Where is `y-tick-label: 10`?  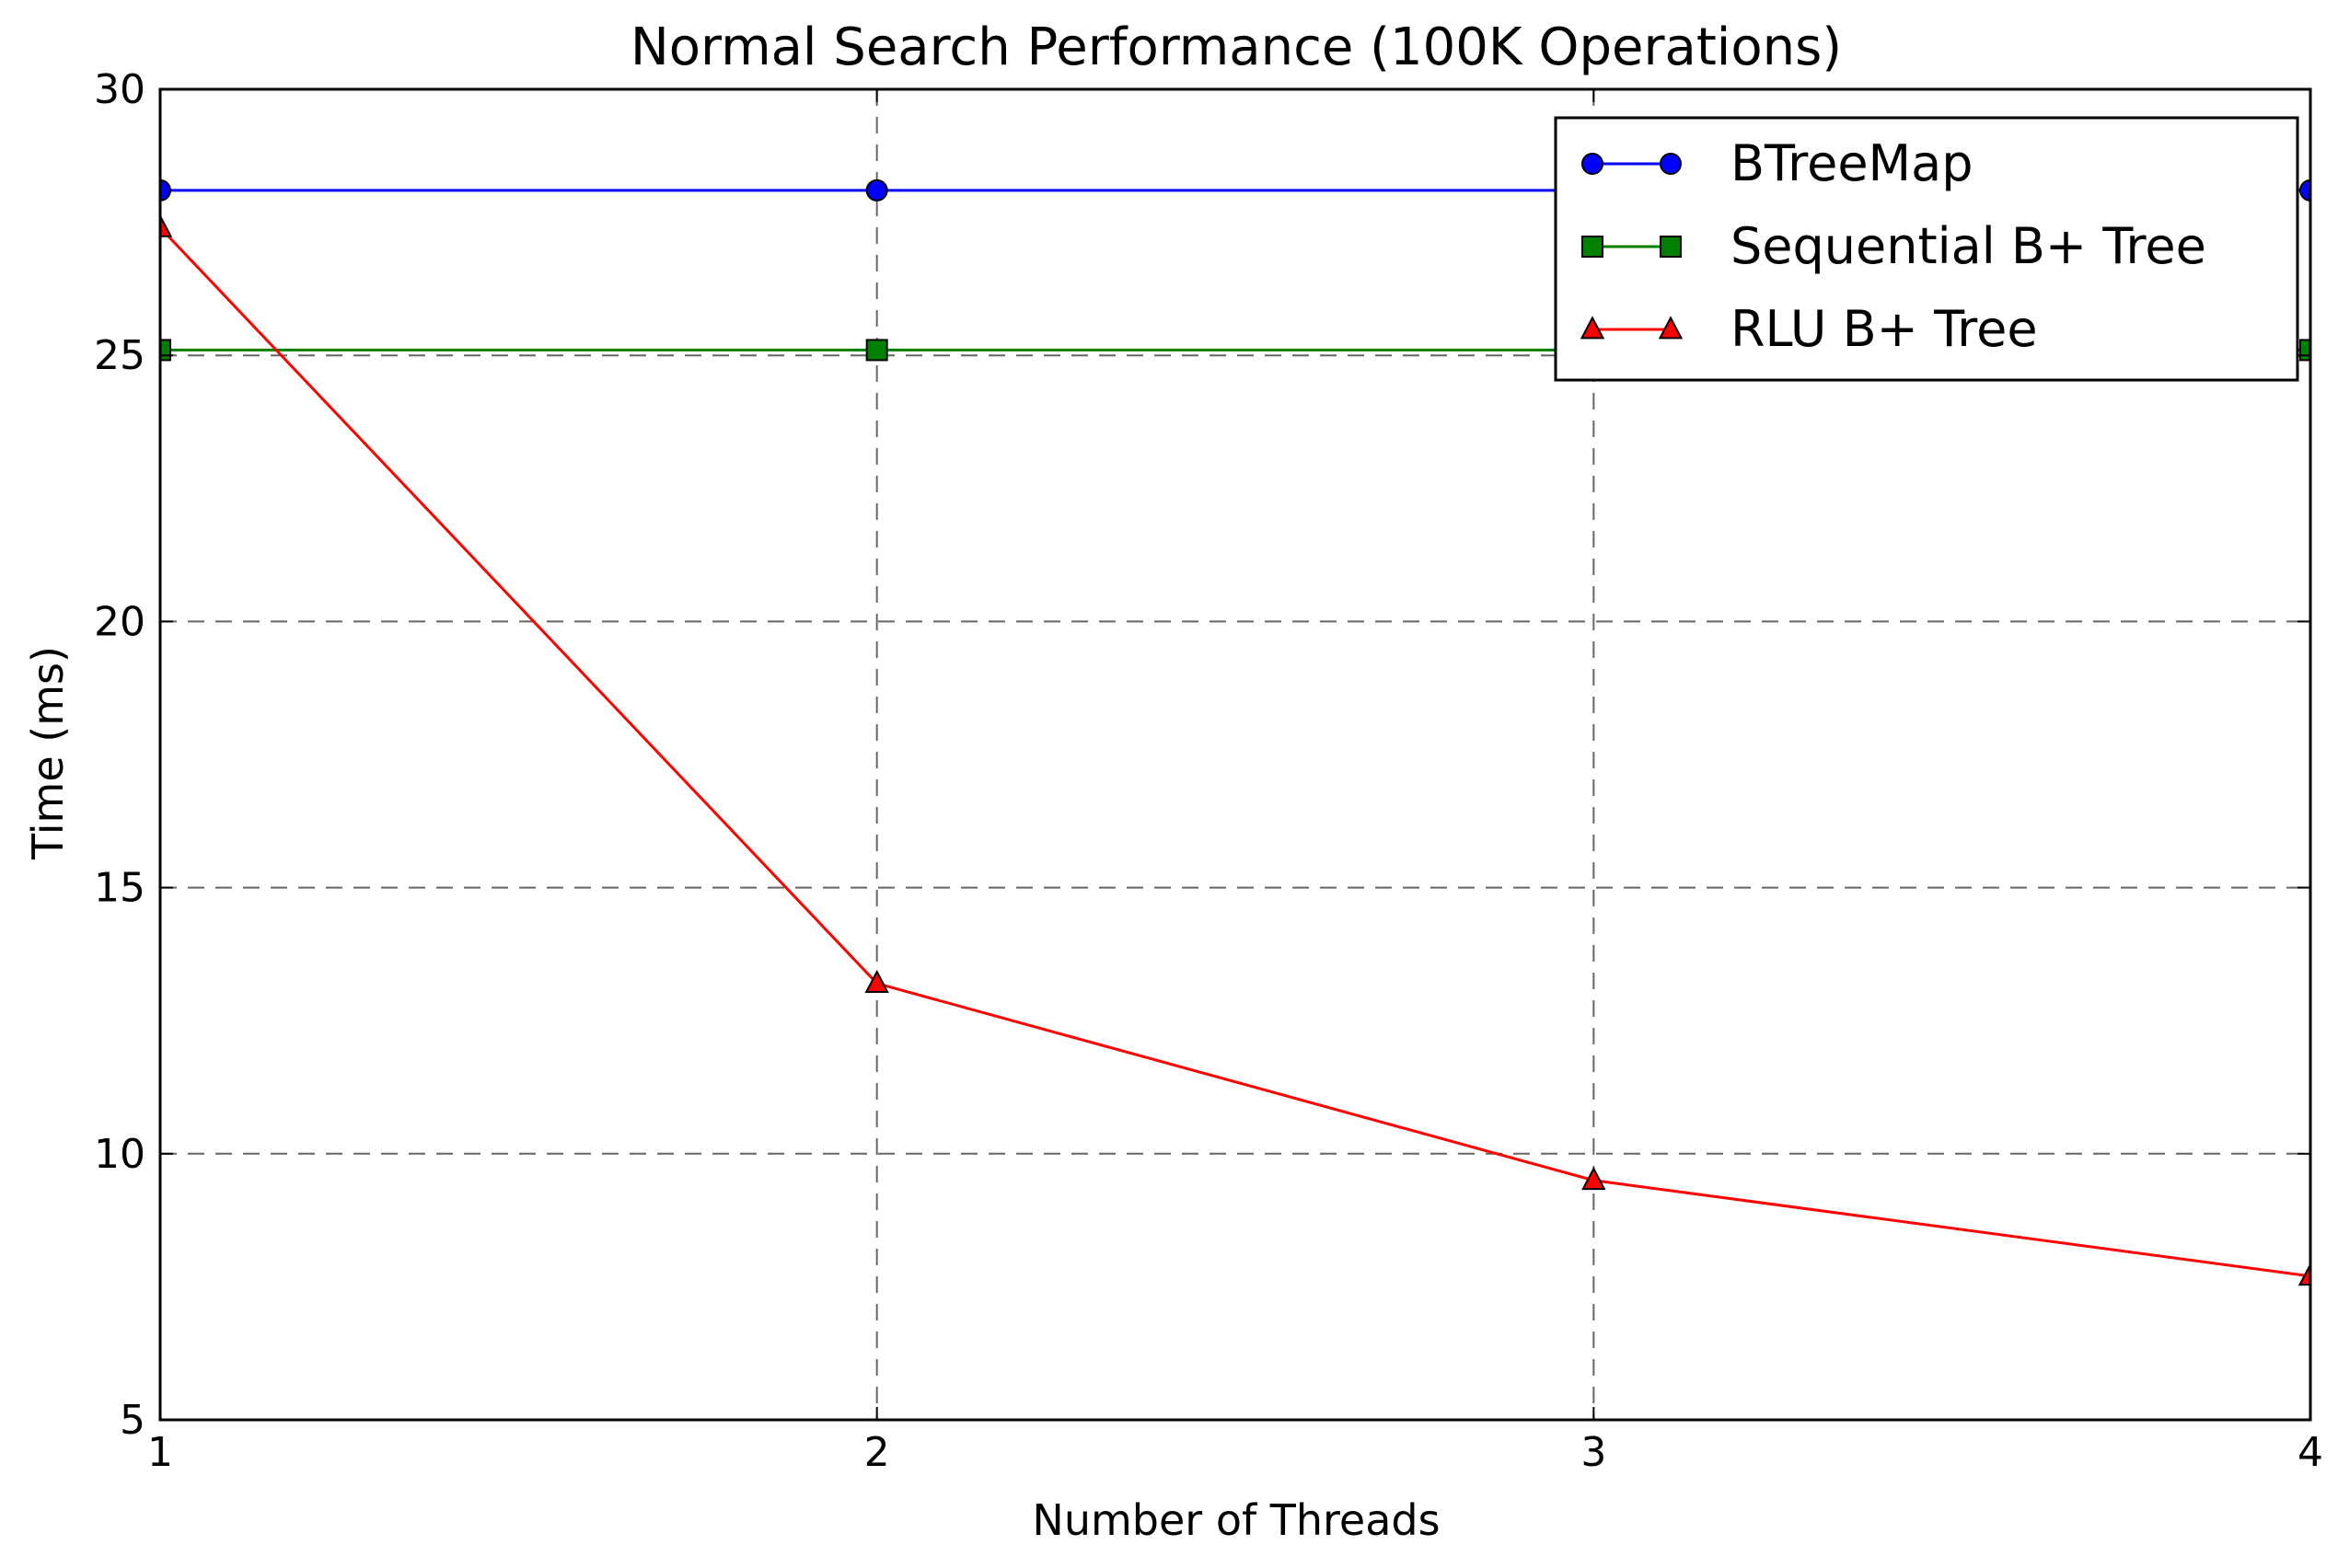 y-tick-label: 10 is located at coordinates (119, 1154).